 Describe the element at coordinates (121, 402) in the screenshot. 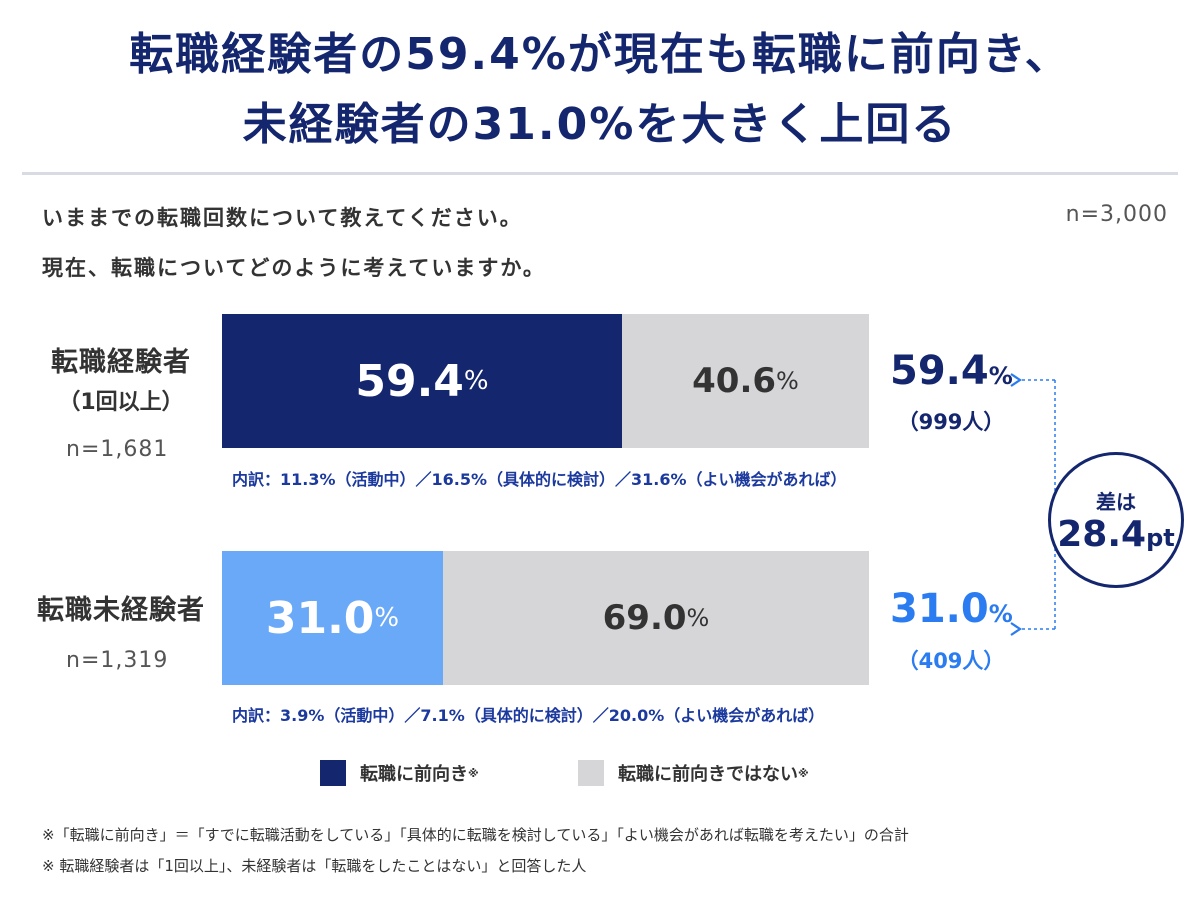

I see `group-sublabel-experienced: （1回以上）` at that location.